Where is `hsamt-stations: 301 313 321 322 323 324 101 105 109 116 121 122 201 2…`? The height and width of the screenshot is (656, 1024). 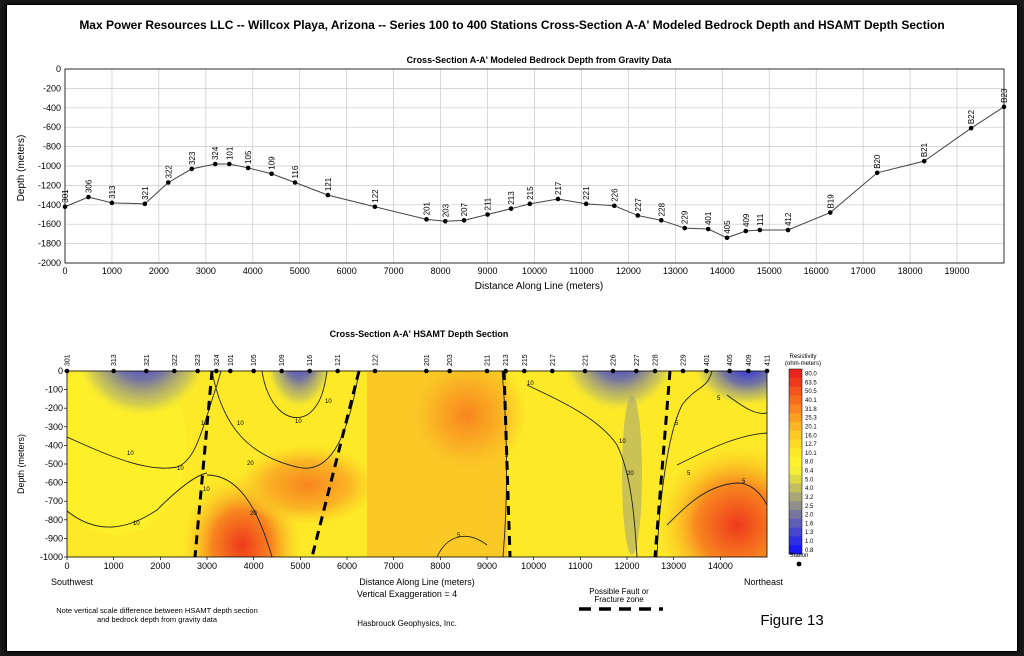 hsamt-stations: 301 313 321 322 323 324 101 105 109 116 121 122 201 2… is located at coordinates (418, 364).